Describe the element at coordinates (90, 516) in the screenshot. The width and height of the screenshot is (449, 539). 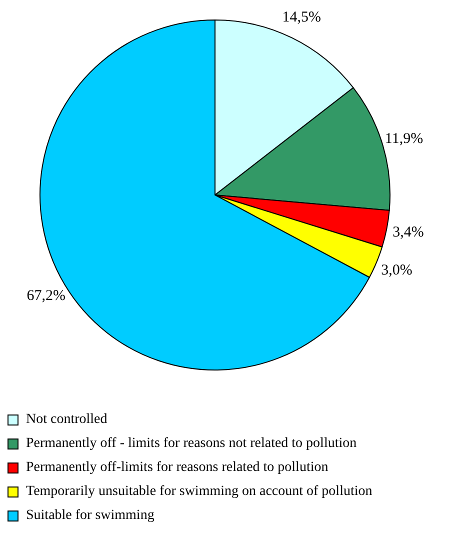
I see `legend-label: Suitable for swimming` at that location.